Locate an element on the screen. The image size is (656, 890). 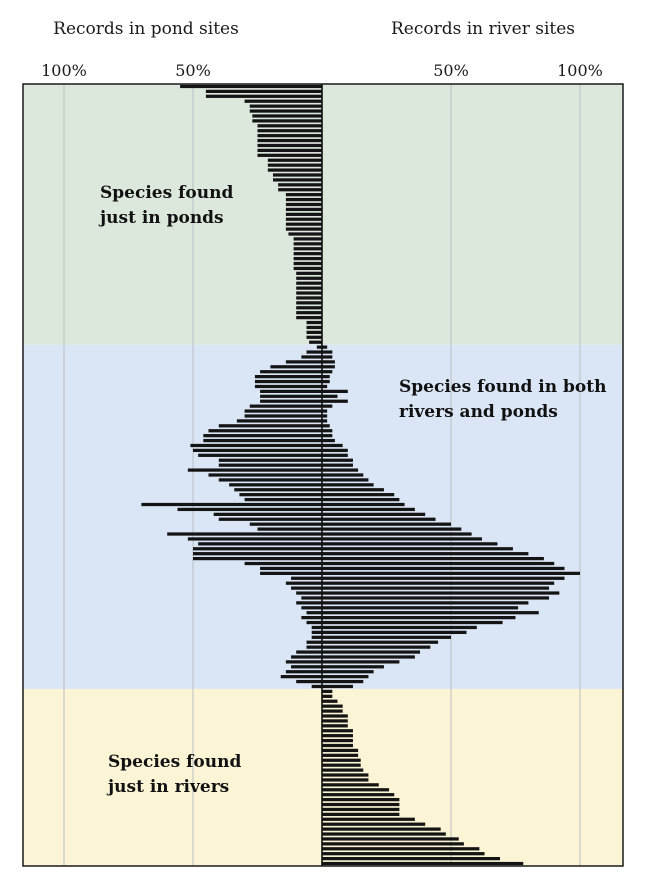
tick-label-left-100: 100% is located at coordinates (64, 70).